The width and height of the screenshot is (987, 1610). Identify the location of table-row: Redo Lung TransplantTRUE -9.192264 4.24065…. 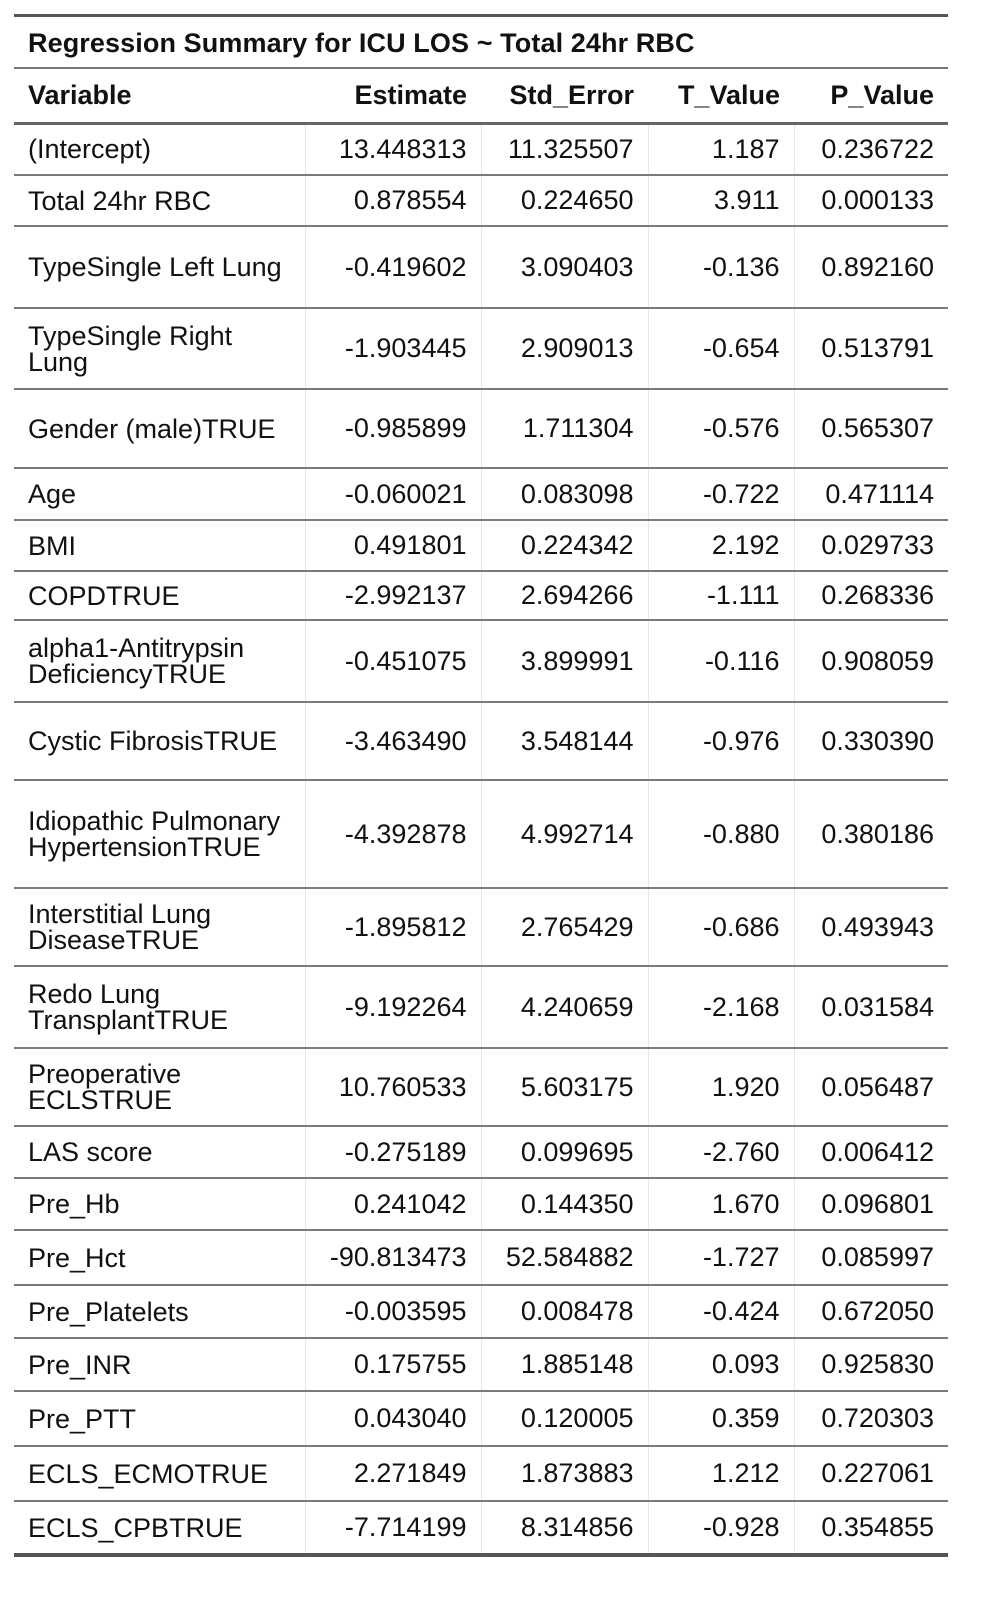
(481, 1007).